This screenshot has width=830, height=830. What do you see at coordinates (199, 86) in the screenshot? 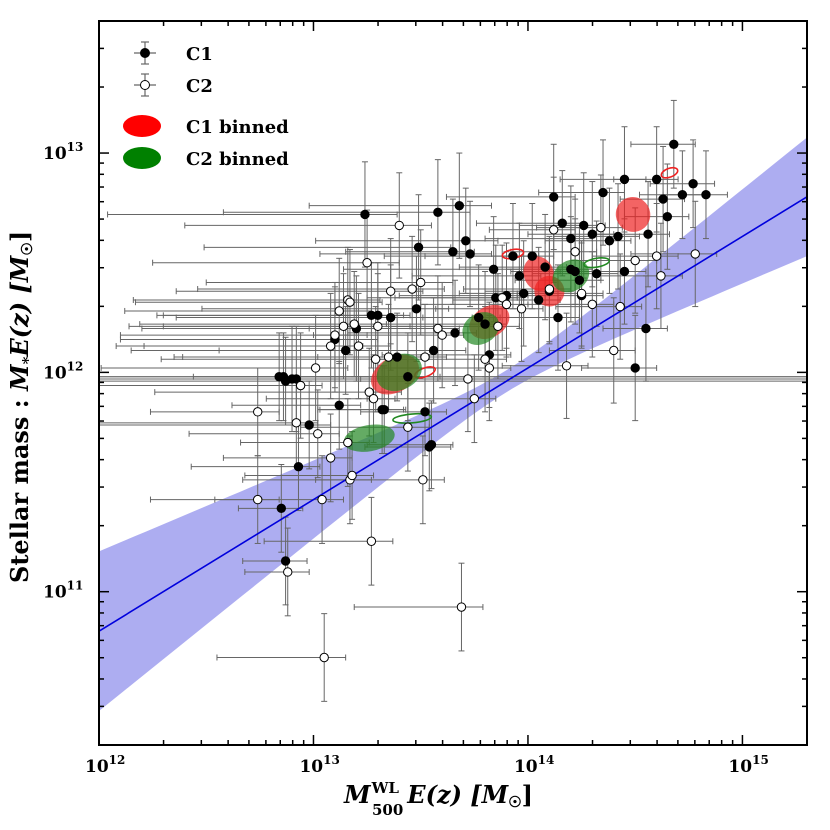
I see `legend-c2-label: C2` at bounding box center [199, 86].